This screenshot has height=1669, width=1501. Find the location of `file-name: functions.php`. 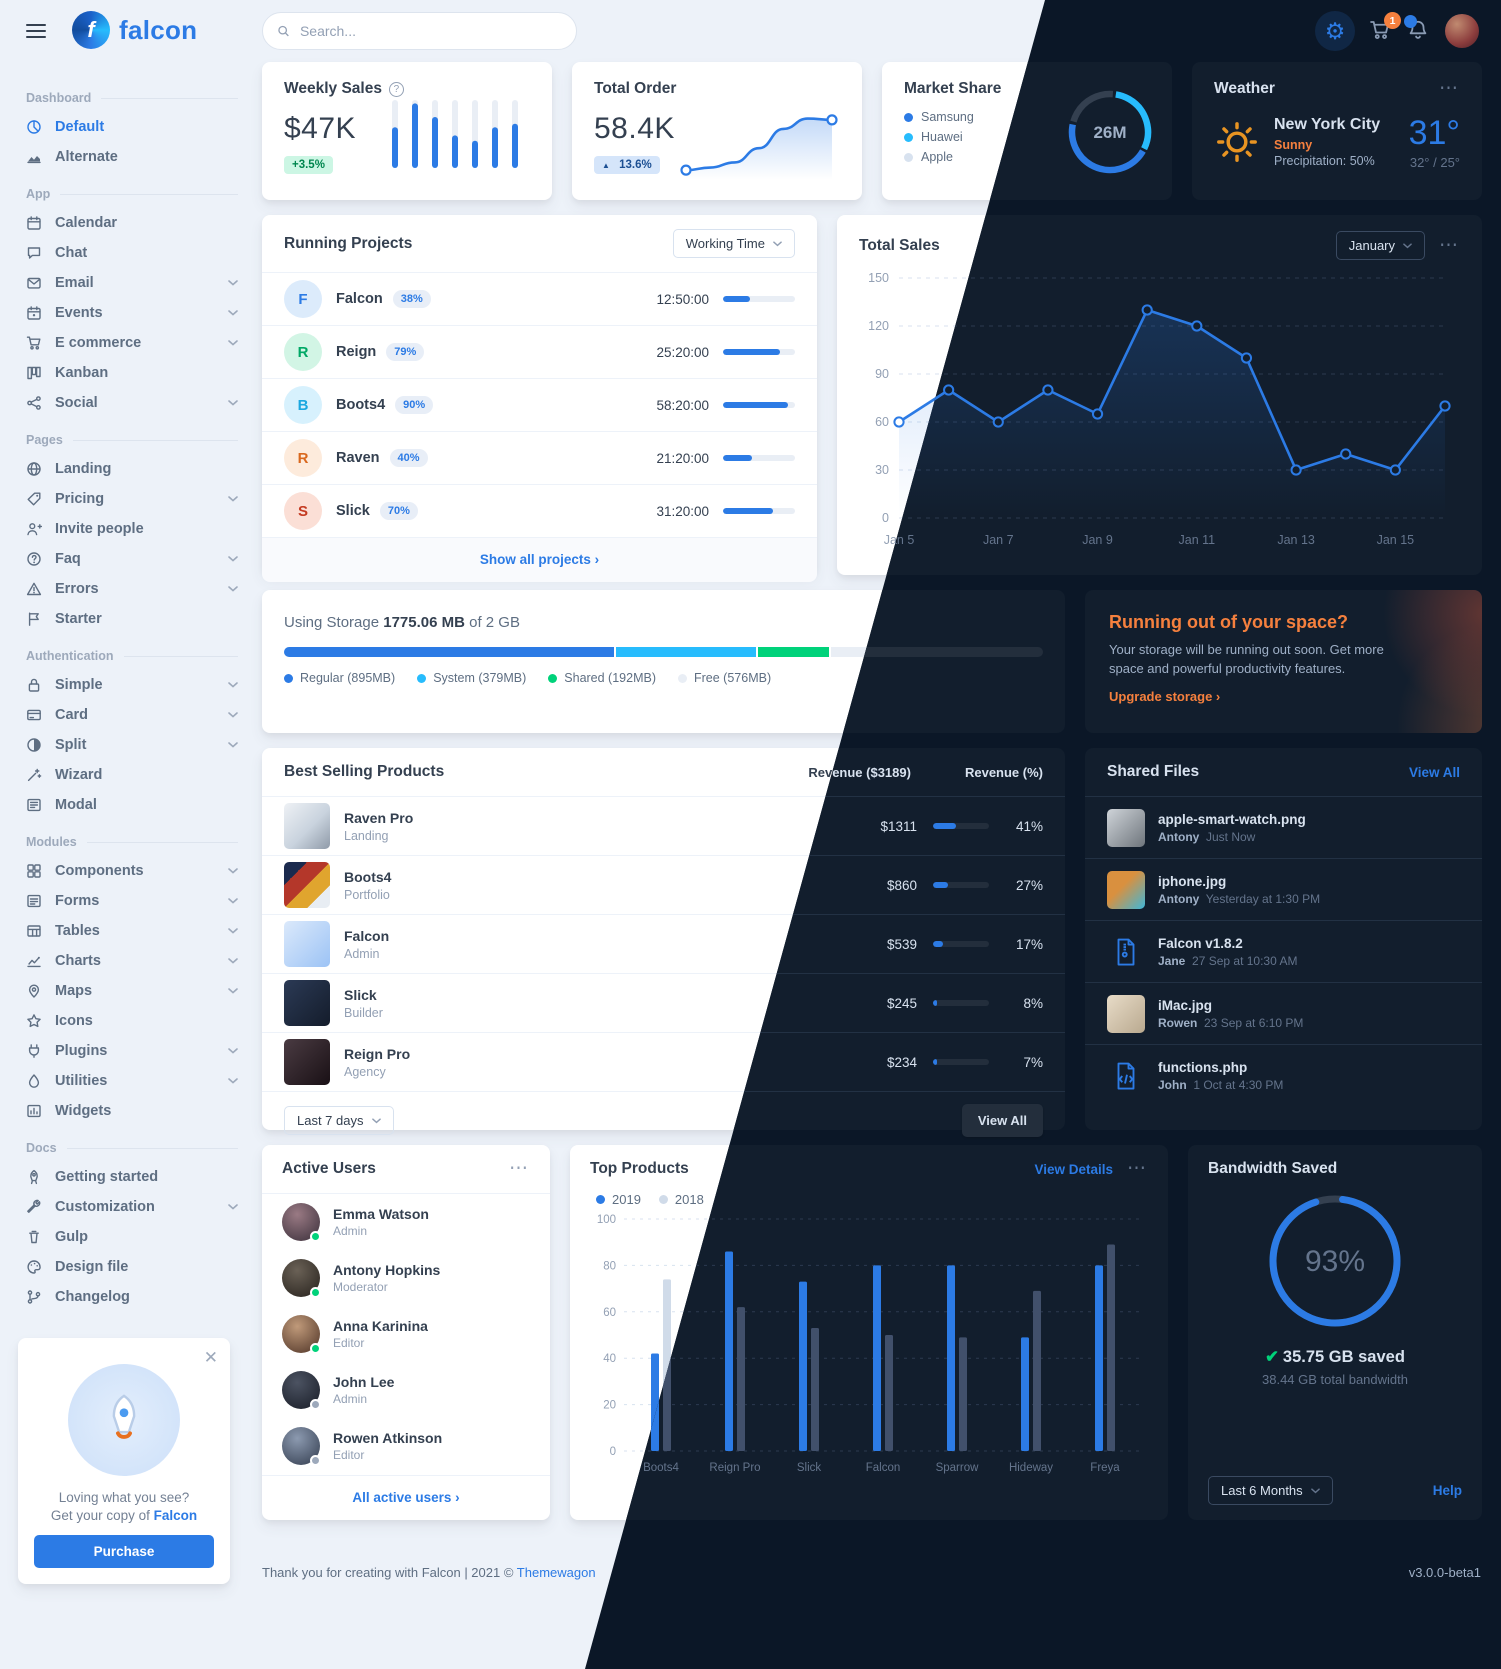

file-name: functions.php is located at coordinates (1203, 1067).